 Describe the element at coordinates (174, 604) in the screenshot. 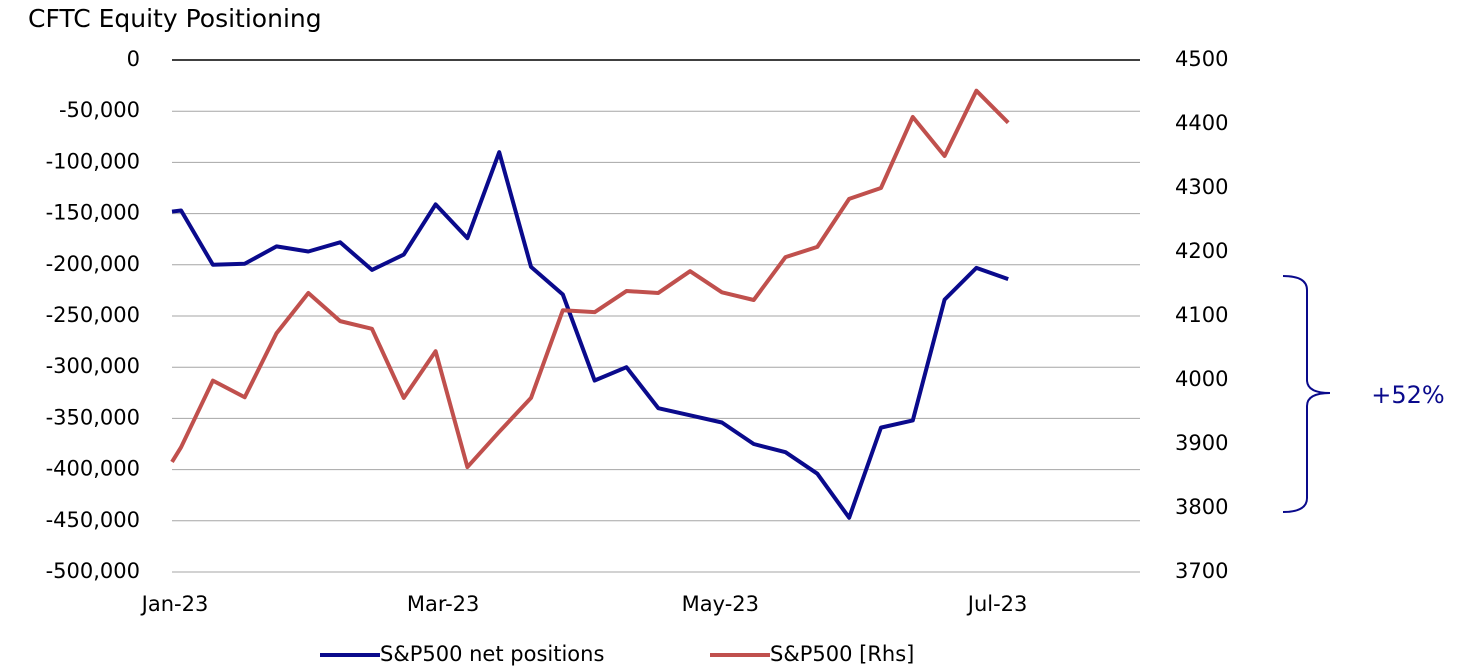

I see `x-tick-label: Jan-23` at that location.